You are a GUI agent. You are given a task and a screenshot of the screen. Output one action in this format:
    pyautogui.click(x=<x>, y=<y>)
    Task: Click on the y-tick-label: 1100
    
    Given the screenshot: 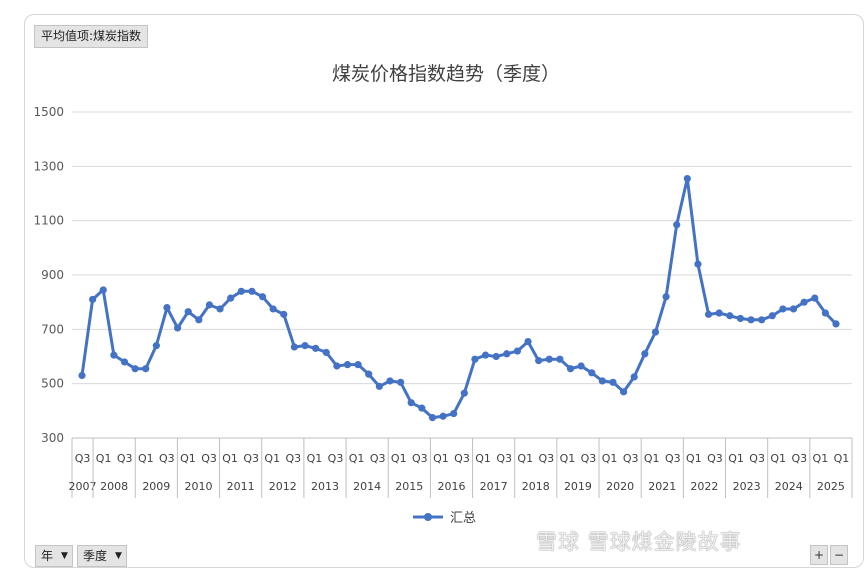 What is the action you would take?
    pyautogui.click(x=48, y=221)
    